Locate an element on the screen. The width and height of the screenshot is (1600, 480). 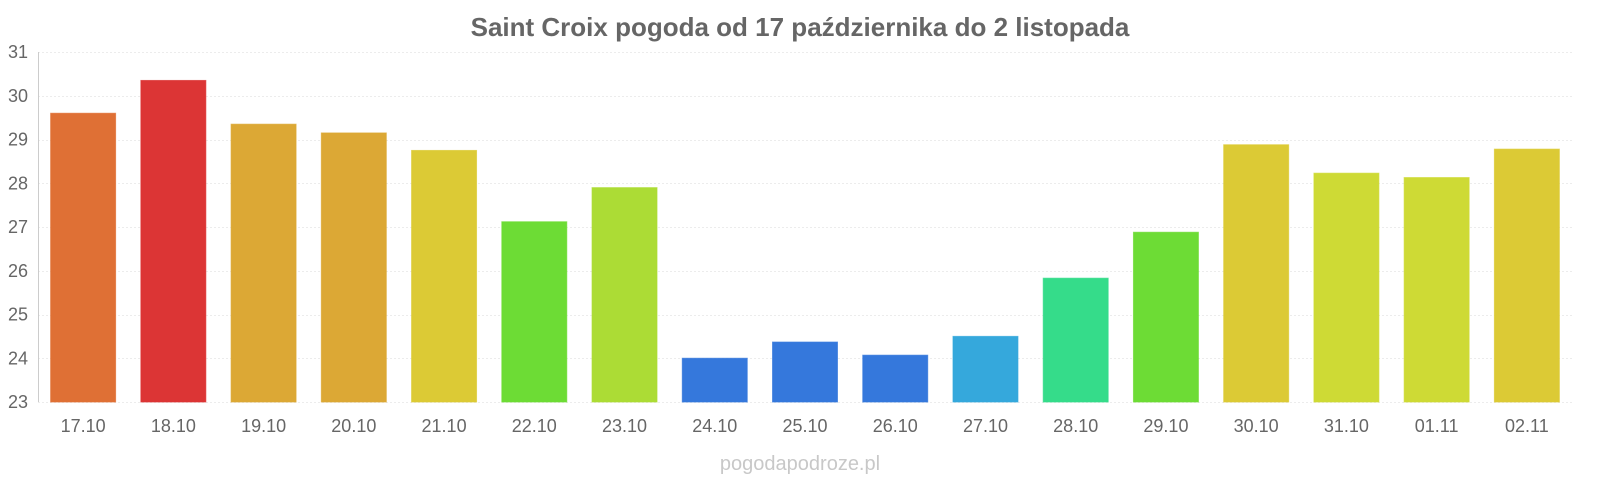
x-tick-label: 18.10 is located at coordinates (173, 426).